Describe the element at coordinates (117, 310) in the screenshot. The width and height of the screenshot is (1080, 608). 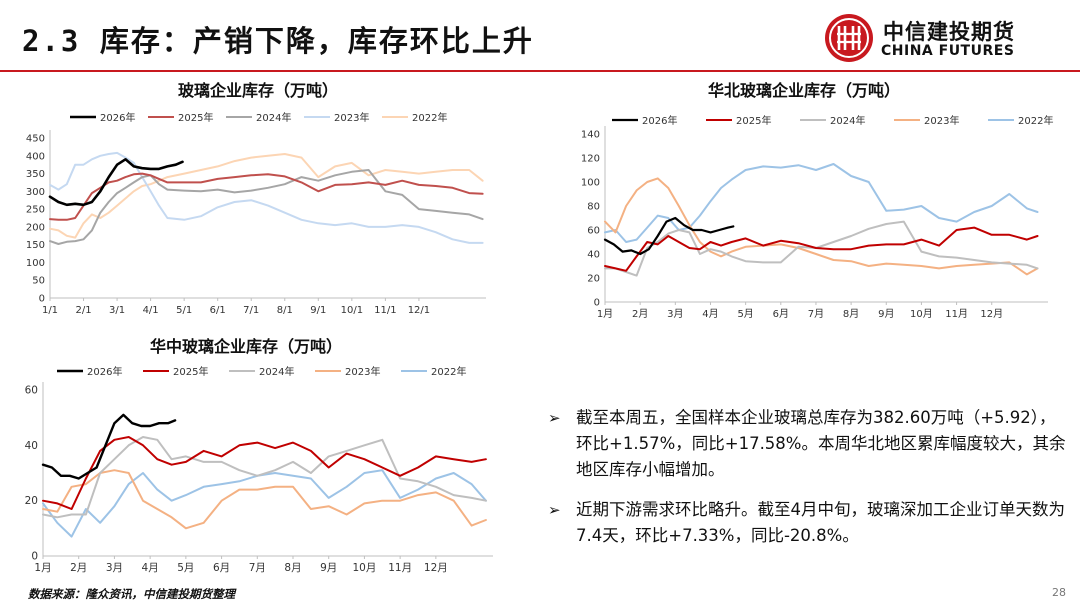
I see `x-tick-label: 3/1` at that location.